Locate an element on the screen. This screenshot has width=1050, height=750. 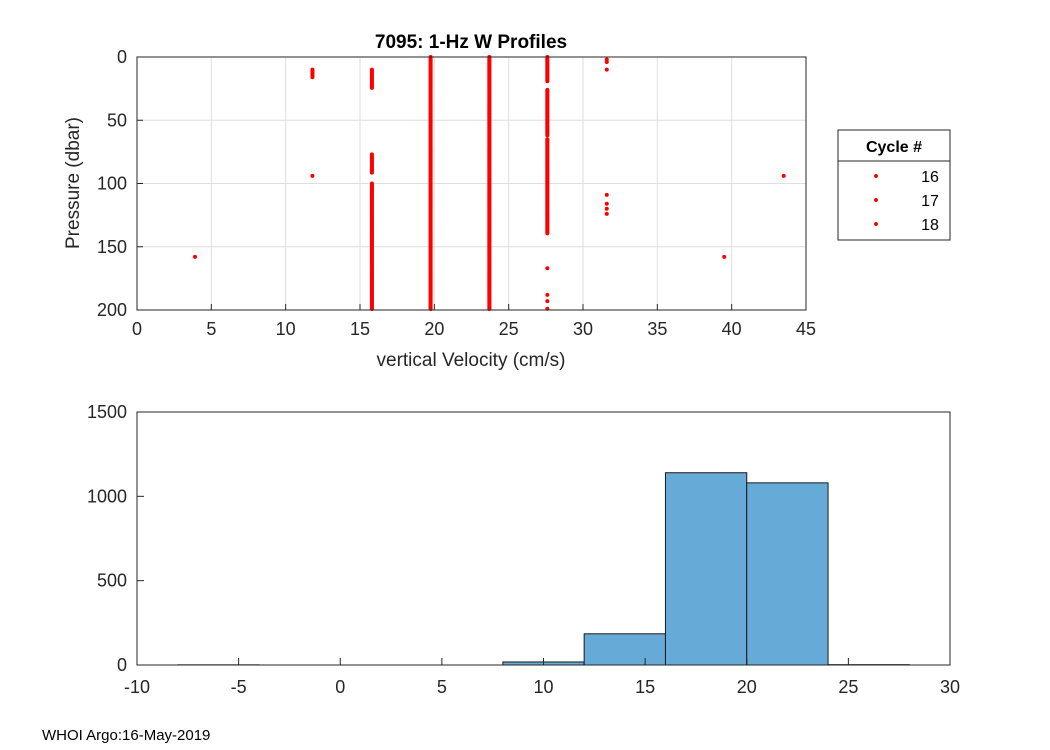
histogram-x-tick-label: 10 is located at coordinates (543, 687).